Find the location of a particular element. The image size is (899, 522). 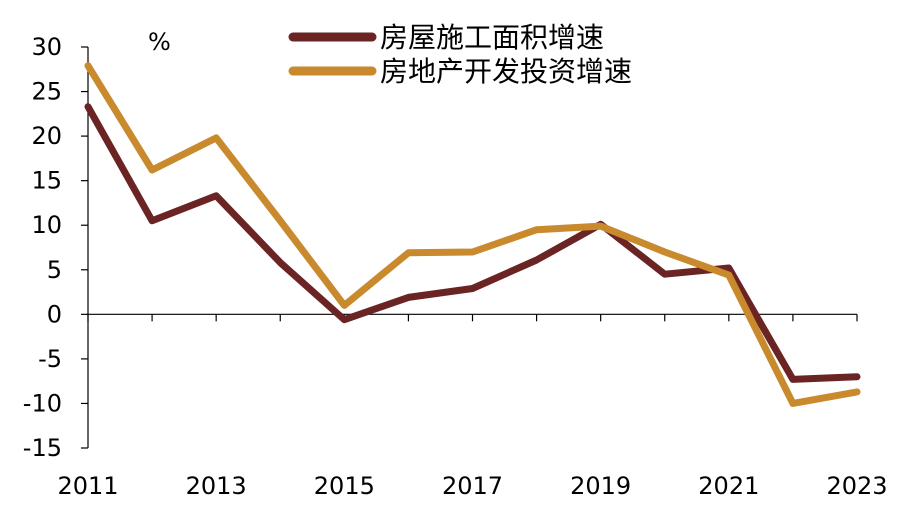

legend: 房屋施工面积增速 房地产开发投资增速 is located at coordinates (460, 54).